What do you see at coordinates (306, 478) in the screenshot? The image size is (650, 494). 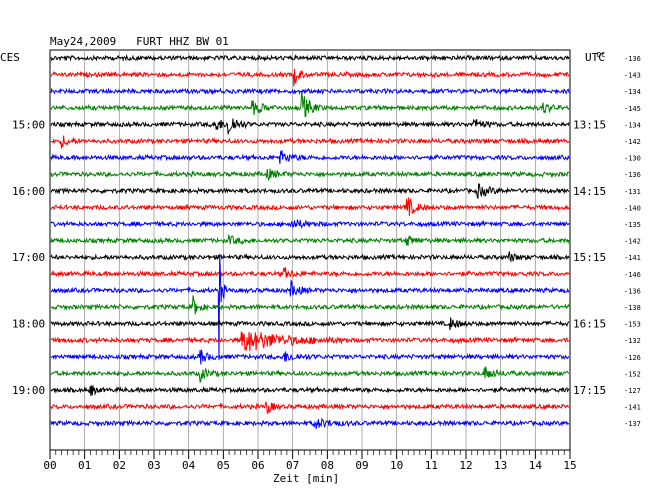 I see `x-axis-title: Zeit [min]` at bounding box center [306, 478].